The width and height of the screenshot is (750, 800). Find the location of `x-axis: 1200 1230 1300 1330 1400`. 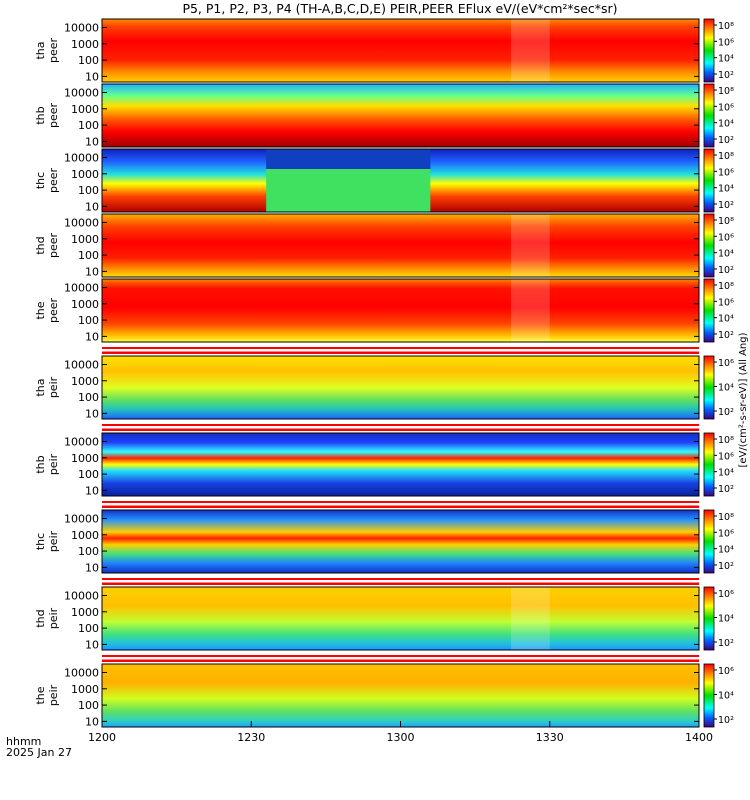

x-axis: 1200 1230 1300 1330 1400 is located at coordinates (400, 732).